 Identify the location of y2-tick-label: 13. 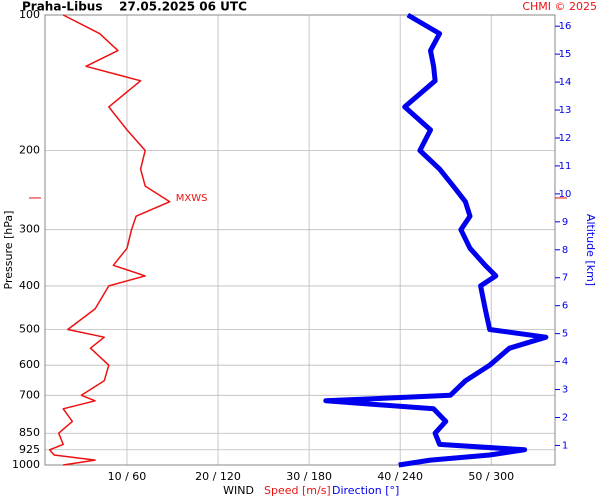
(565, 110).